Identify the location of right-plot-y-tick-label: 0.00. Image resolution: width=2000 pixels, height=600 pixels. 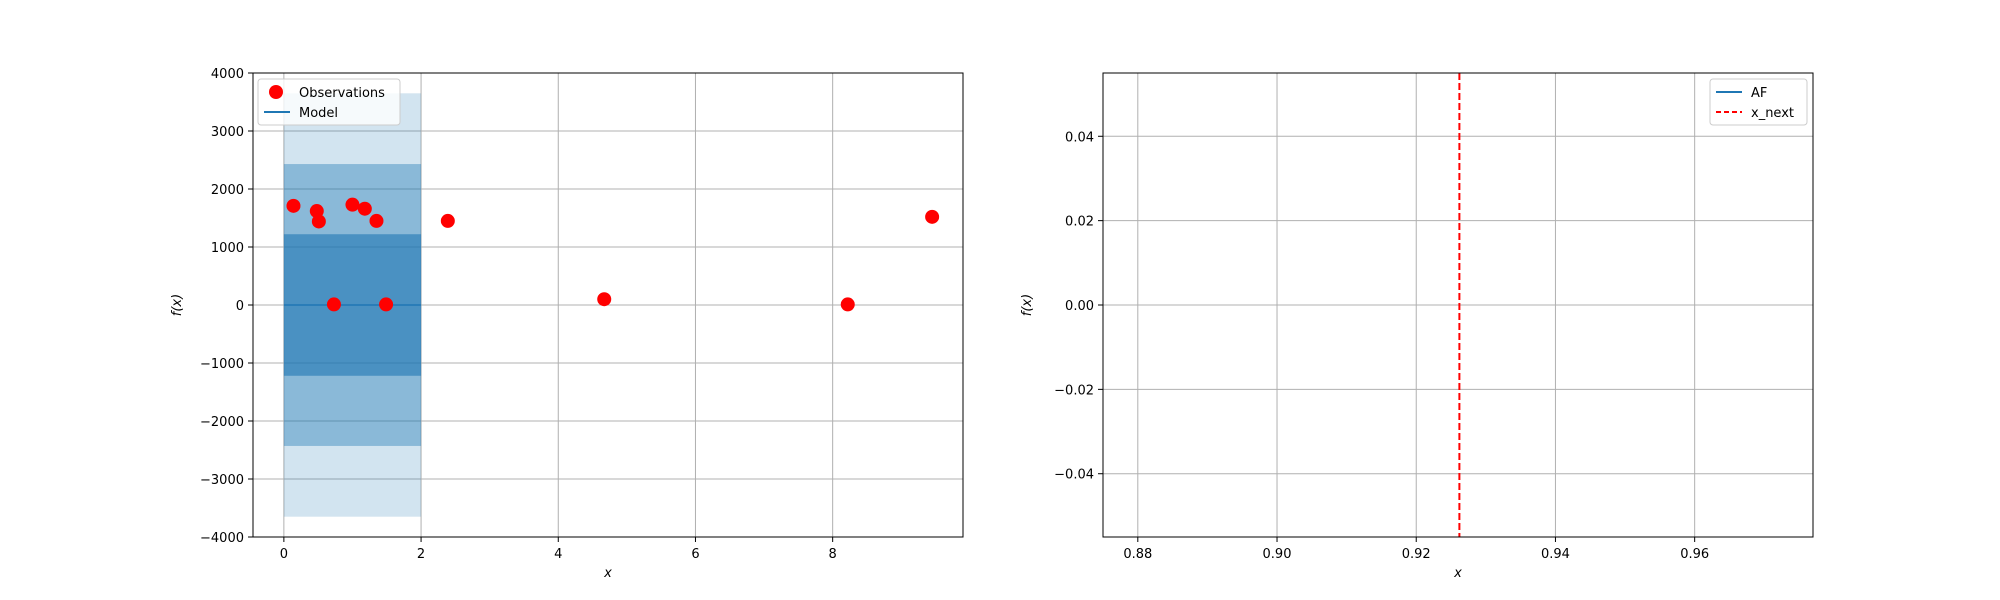
(1079, 306).